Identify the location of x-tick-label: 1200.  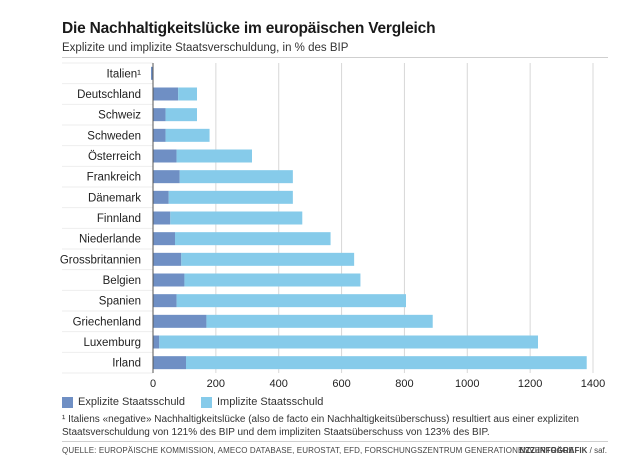
(530, 384).